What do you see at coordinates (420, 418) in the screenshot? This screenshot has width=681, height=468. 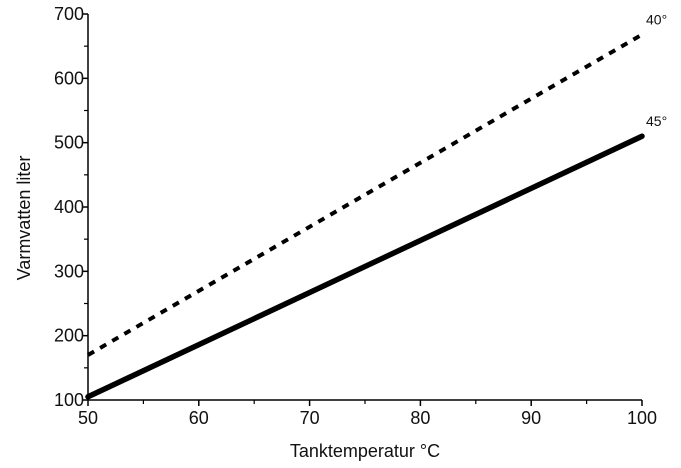 I see `x-tick-label: 80` at bounding box center [420, 418].